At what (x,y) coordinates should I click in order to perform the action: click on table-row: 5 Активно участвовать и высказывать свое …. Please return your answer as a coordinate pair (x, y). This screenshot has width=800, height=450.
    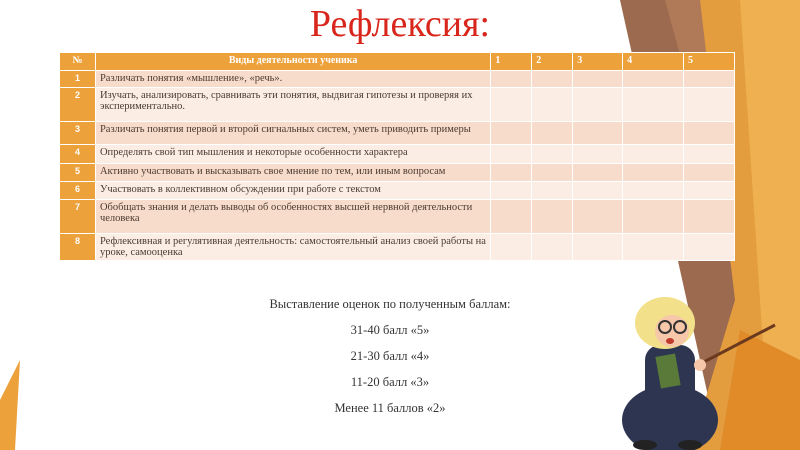
    Looking at the image, I should click on (397, 172).